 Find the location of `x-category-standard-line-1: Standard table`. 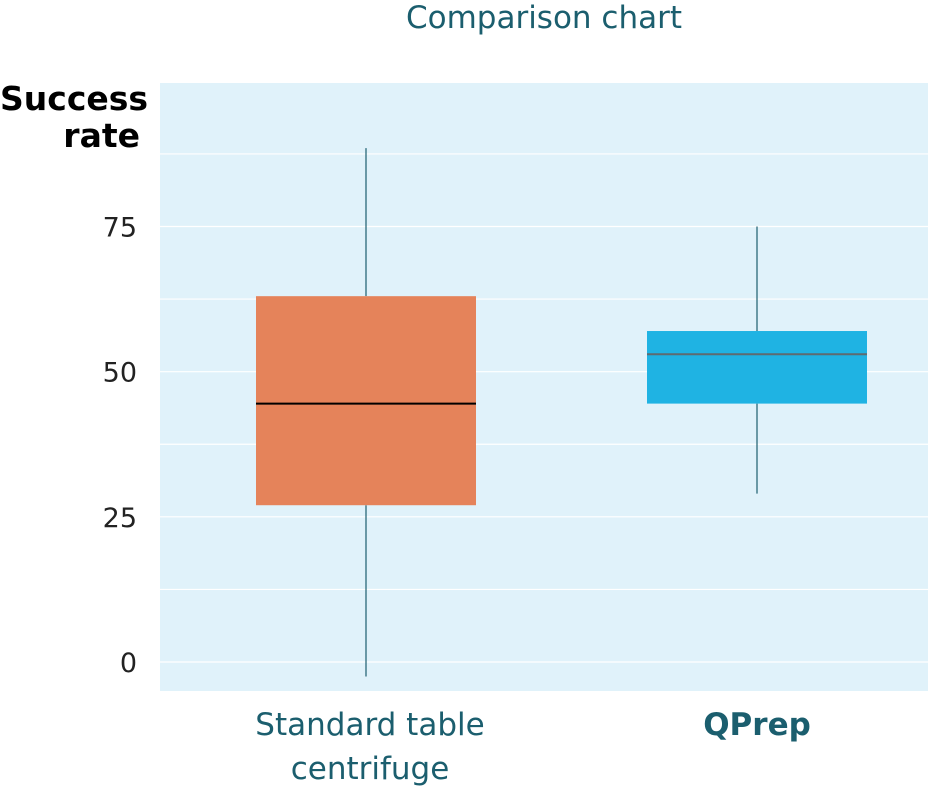

x-category-standard-line-1: Standard table is located at coordinates (370, 725).